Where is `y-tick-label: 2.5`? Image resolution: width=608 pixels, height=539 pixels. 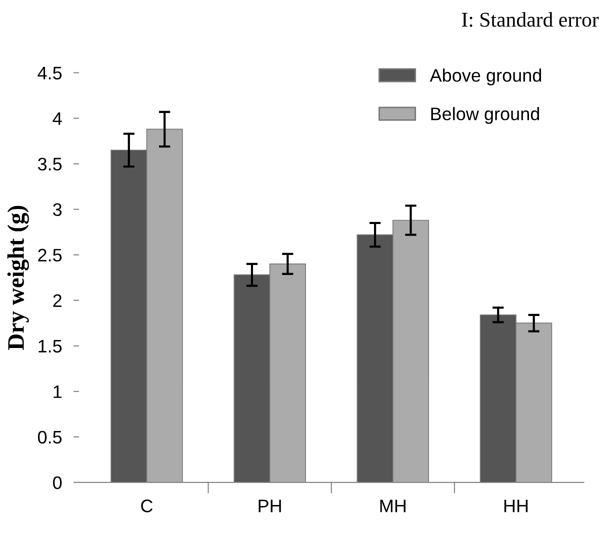
y-tick-label: 2.5 is located at coordinates (50, 255).